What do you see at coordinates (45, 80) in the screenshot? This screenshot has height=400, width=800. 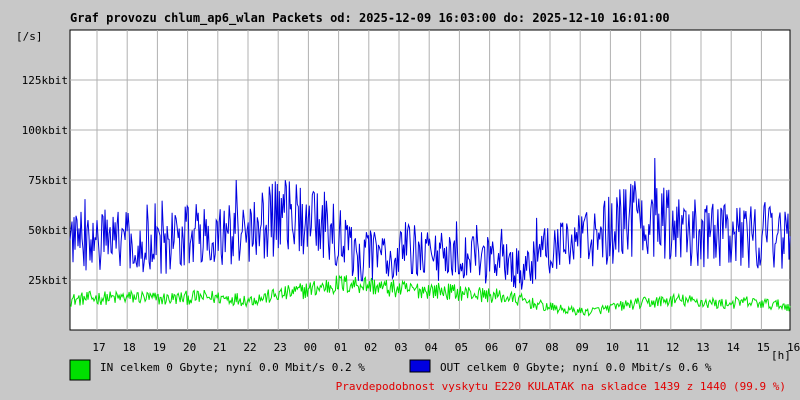 I see `y-tick-label: 125kbit` at bounding box center [45, 80].